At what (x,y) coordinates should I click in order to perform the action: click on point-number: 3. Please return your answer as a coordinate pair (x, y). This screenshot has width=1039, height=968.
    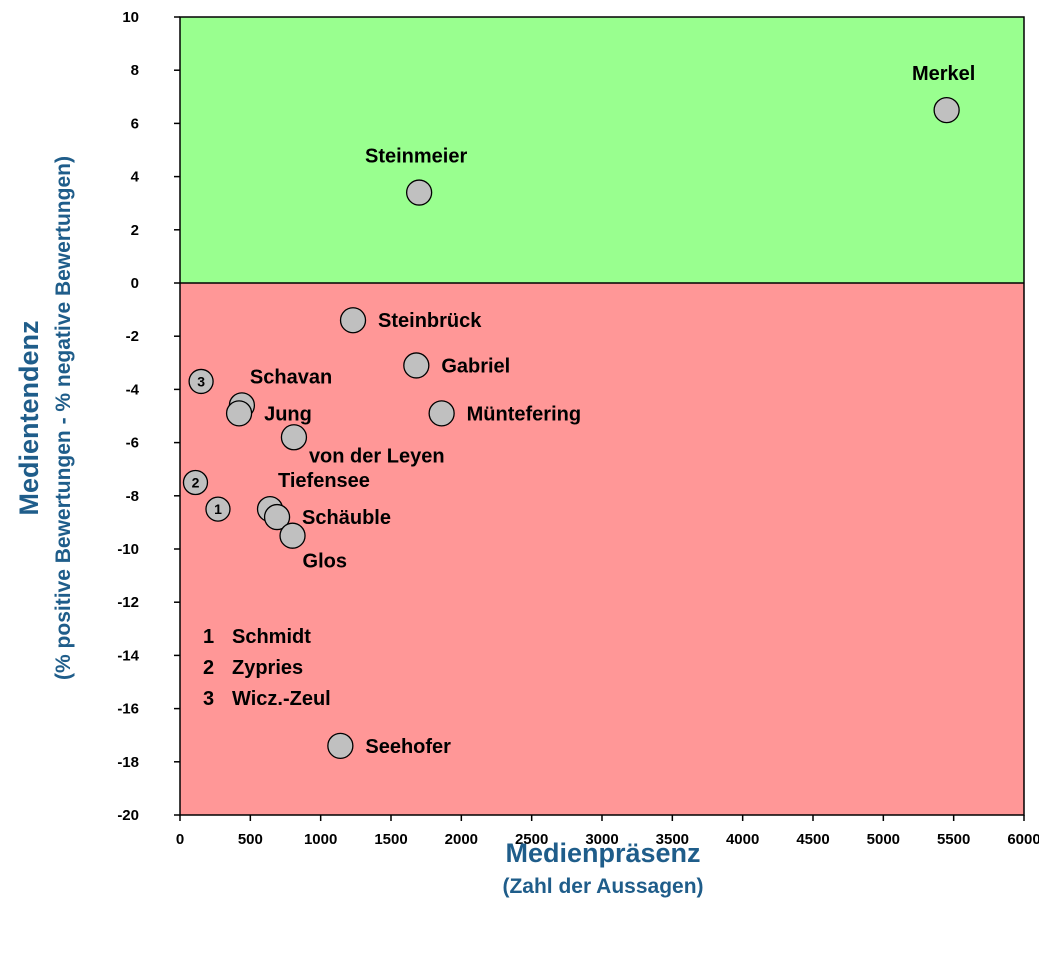
    Looking at the image, I should click on (201, 381).